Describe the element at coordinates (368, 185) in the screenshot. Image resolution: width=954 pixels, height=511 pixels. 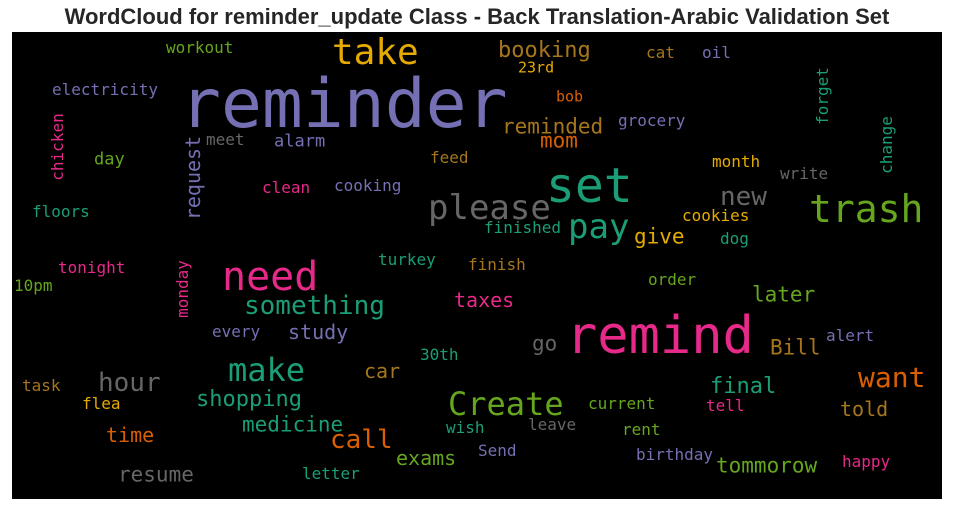
I see `word-clean: cooking` at that location.